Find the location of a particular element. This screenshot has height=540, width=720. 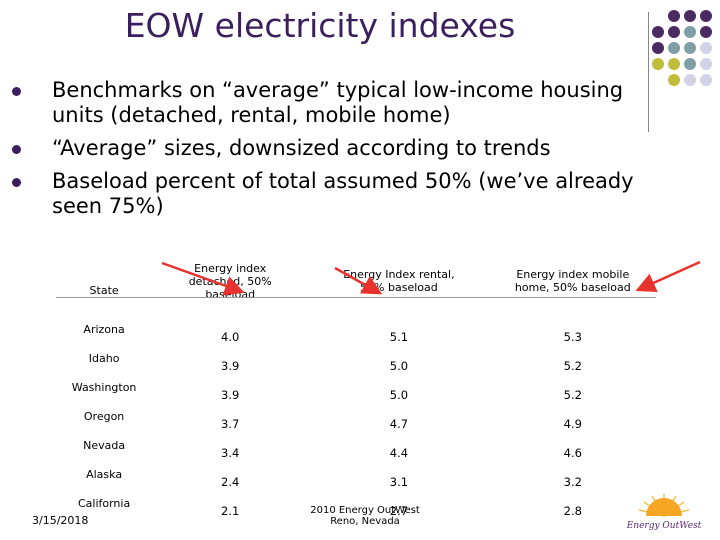

mobile-value: 3.2 is located at coordinates (572, 482).